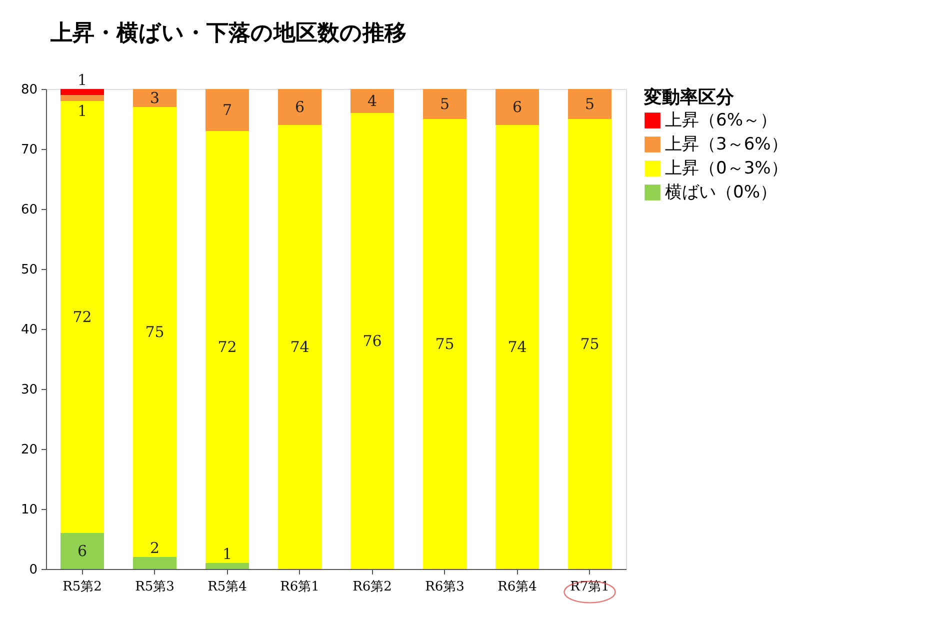 The height and width of the screenshot is (637, 949). I want to click on y-tick-label: 10, so click(29, 510).